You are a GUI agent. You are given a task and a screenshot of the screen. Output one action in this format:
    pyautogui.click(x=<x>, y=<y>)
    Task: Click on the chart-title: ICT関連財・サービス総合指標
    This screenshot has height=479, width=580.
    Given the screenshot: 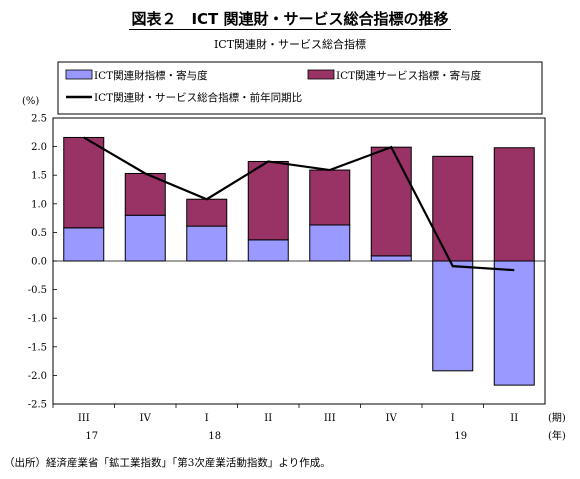 What is the action you would take?
    pyautogui.click(x=290, y=44)
    